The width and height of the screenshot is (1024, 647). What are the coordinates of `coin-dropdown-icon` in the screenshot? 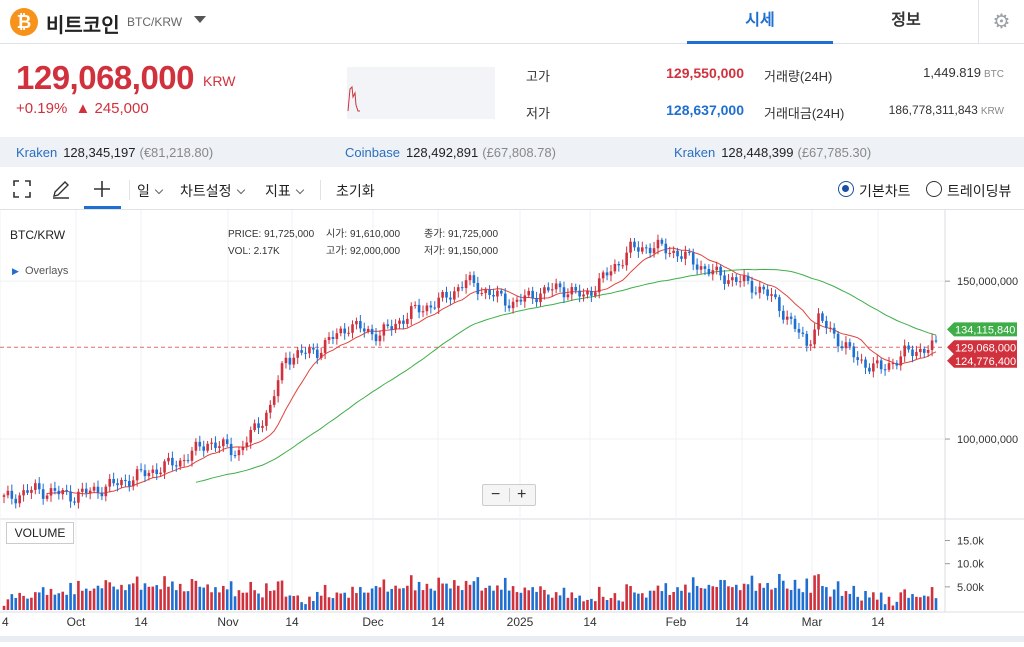 It's located at (200, 19).